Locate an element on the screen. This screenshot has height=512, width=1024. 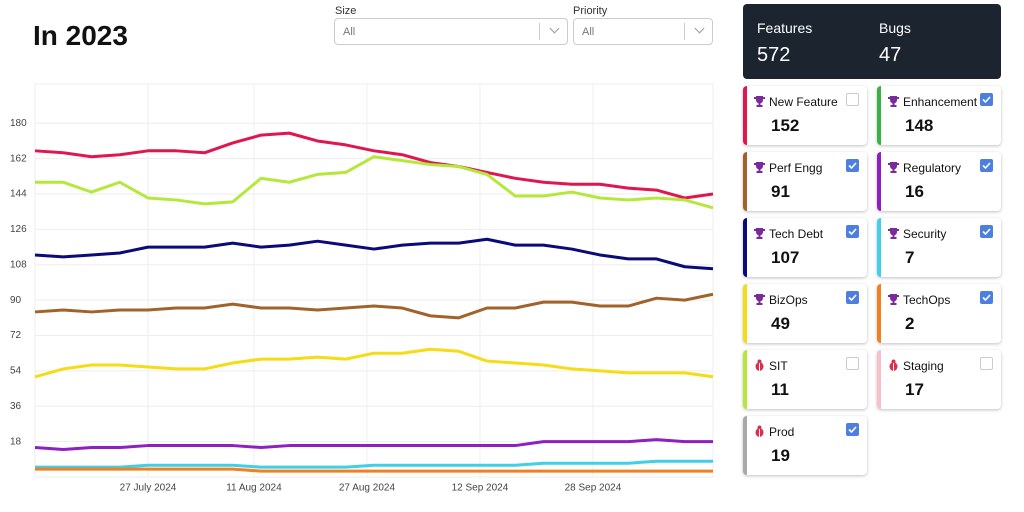
stat-label: Features is located at coordinates (785, 28).